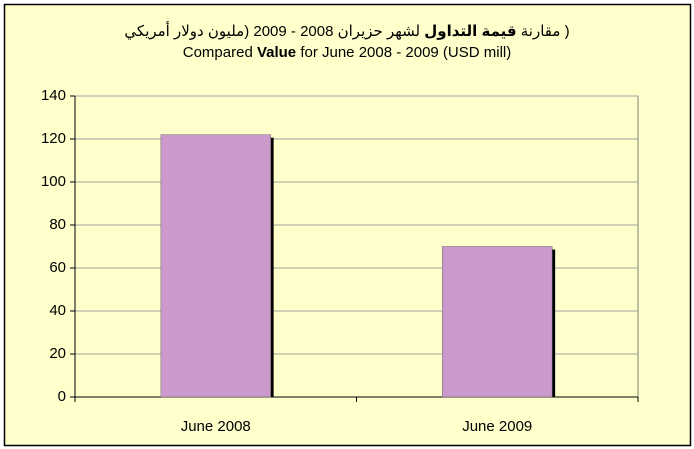  I want to click on y-tick-label: 40, so click(57, 310).